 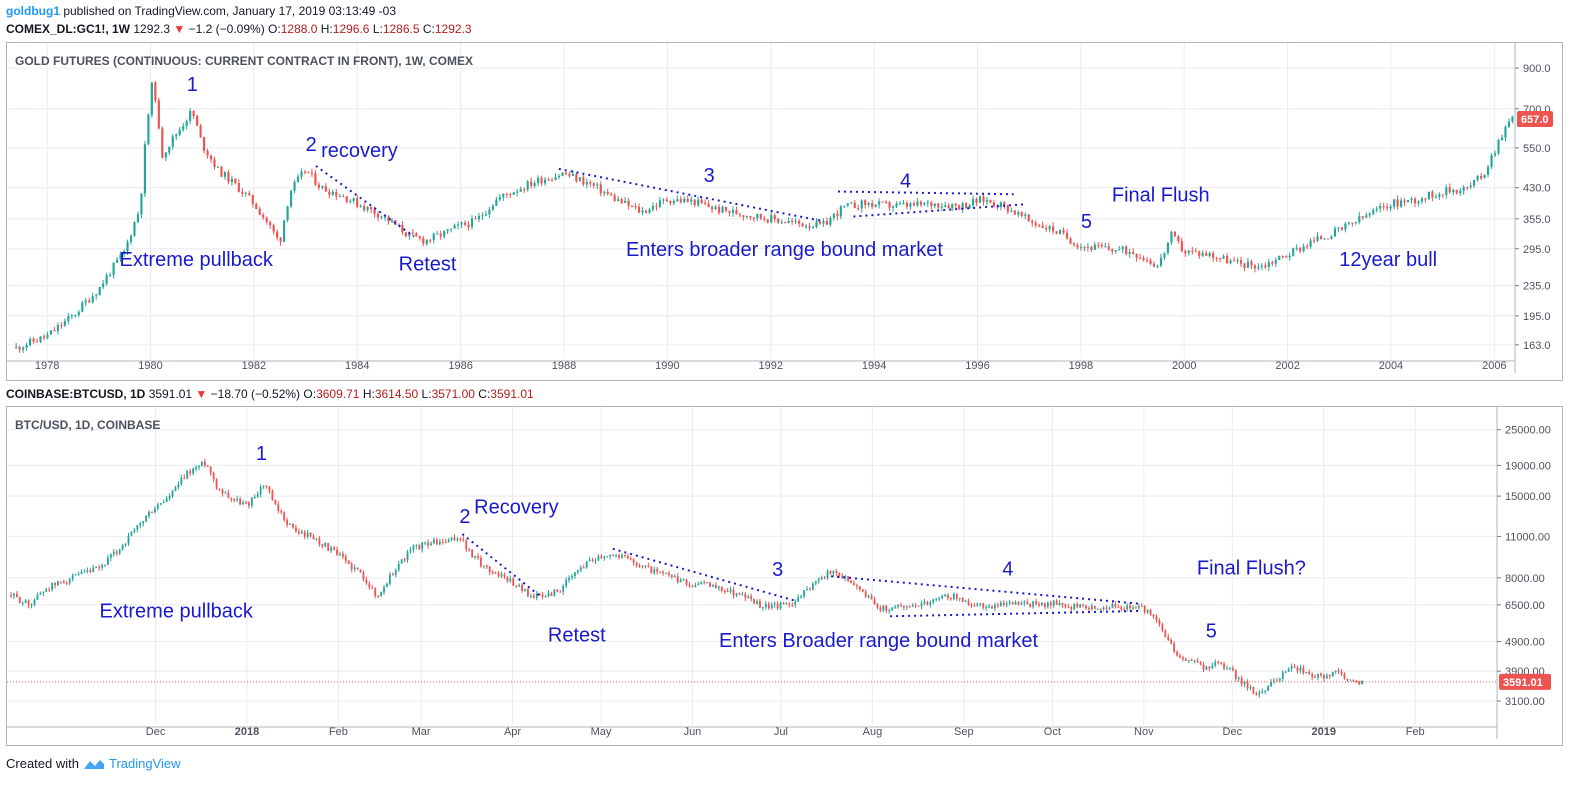 I want to click on annotation-label: recovery, so click(x=359, y=151).